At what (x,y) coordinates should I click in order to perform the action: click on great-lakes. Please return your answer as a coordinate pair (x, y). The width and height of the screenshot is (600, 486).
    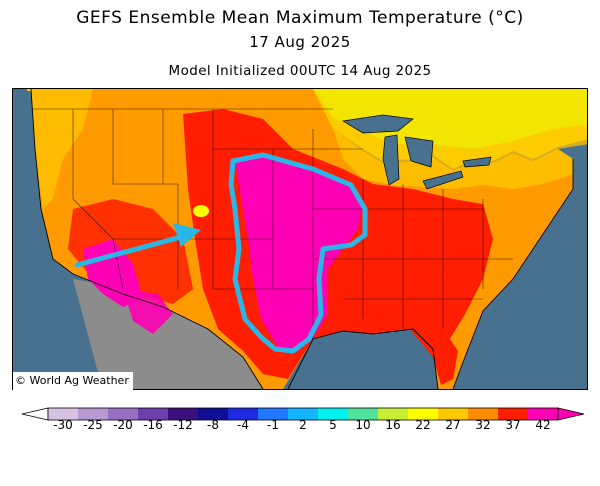
    Looking at the image, I should click on (416, 152).